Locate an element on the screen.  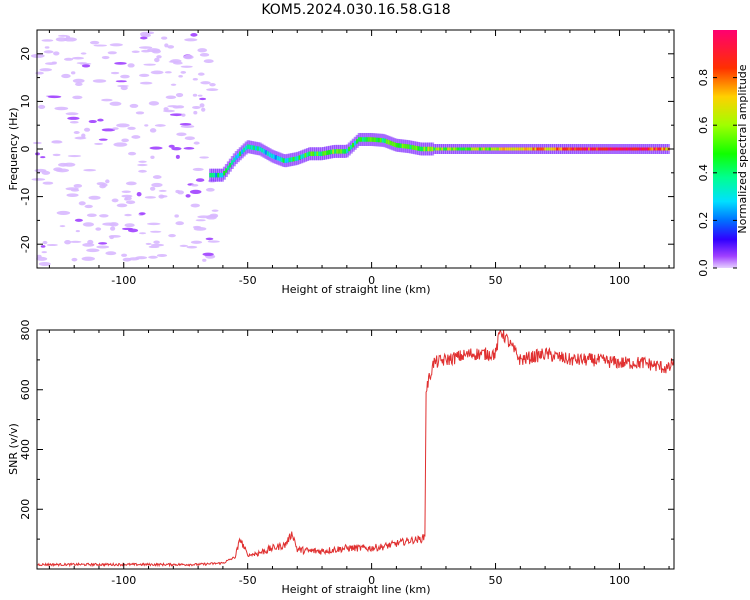
snr-x-tick-label: 100 is located at coordinates (619, 580).